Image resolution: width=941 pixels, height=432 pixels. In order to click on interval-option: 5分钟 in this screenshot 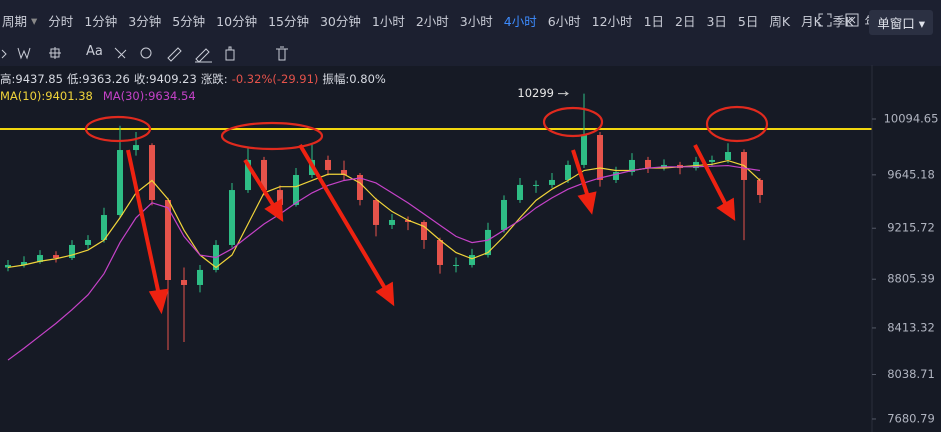, I will do `click(189, 21)`.